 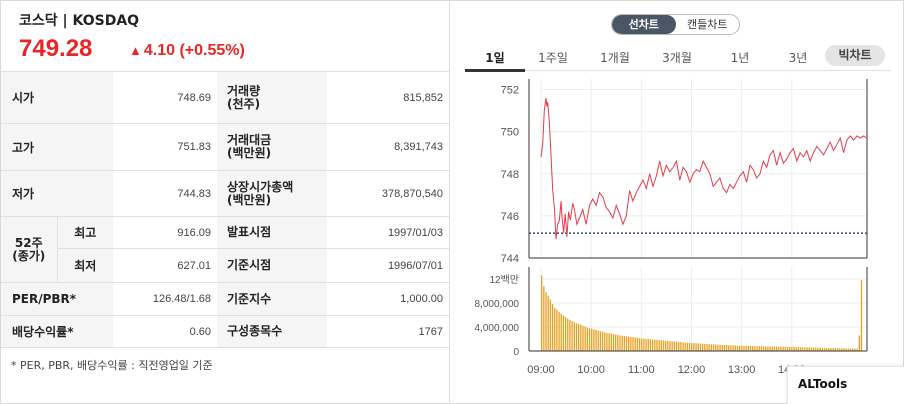 I want to click on base-date-value: 1996/07/01, so click(x=388, y=265).